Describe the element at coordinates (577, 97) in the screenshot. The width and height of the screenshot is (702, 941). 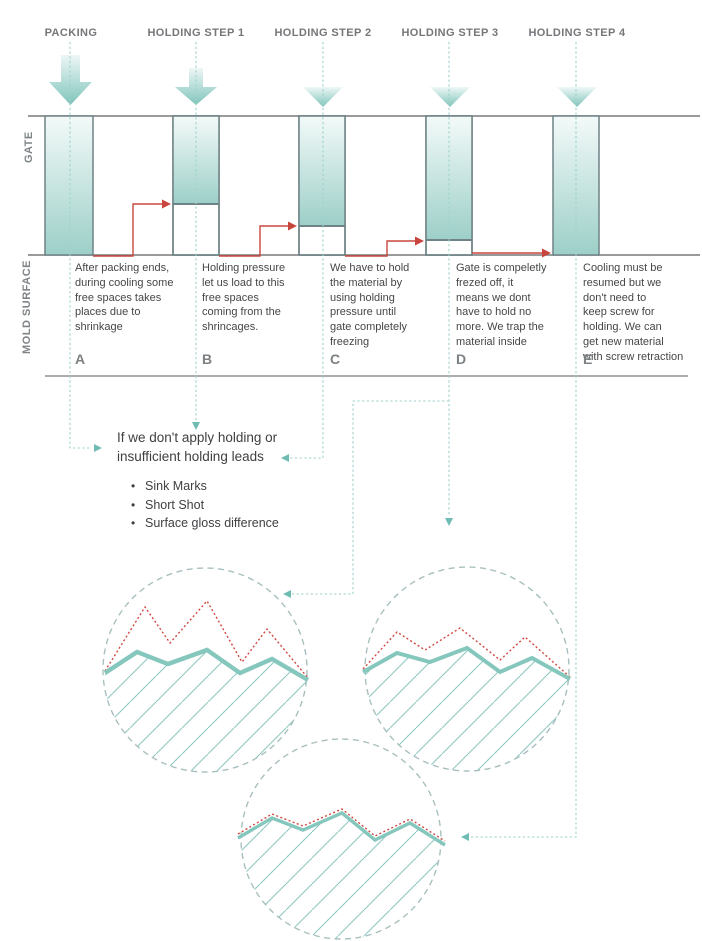
I see `holding-step-4-arrow-icon` at that location.